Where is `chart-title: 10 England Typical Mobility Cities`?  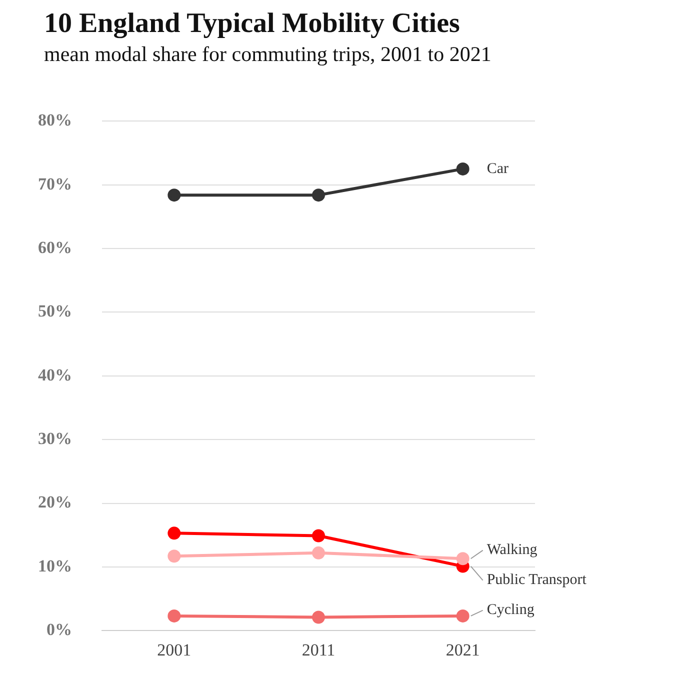
chart-title: 10 England Typical Mobility Cities is located at coordinates (252, 24).